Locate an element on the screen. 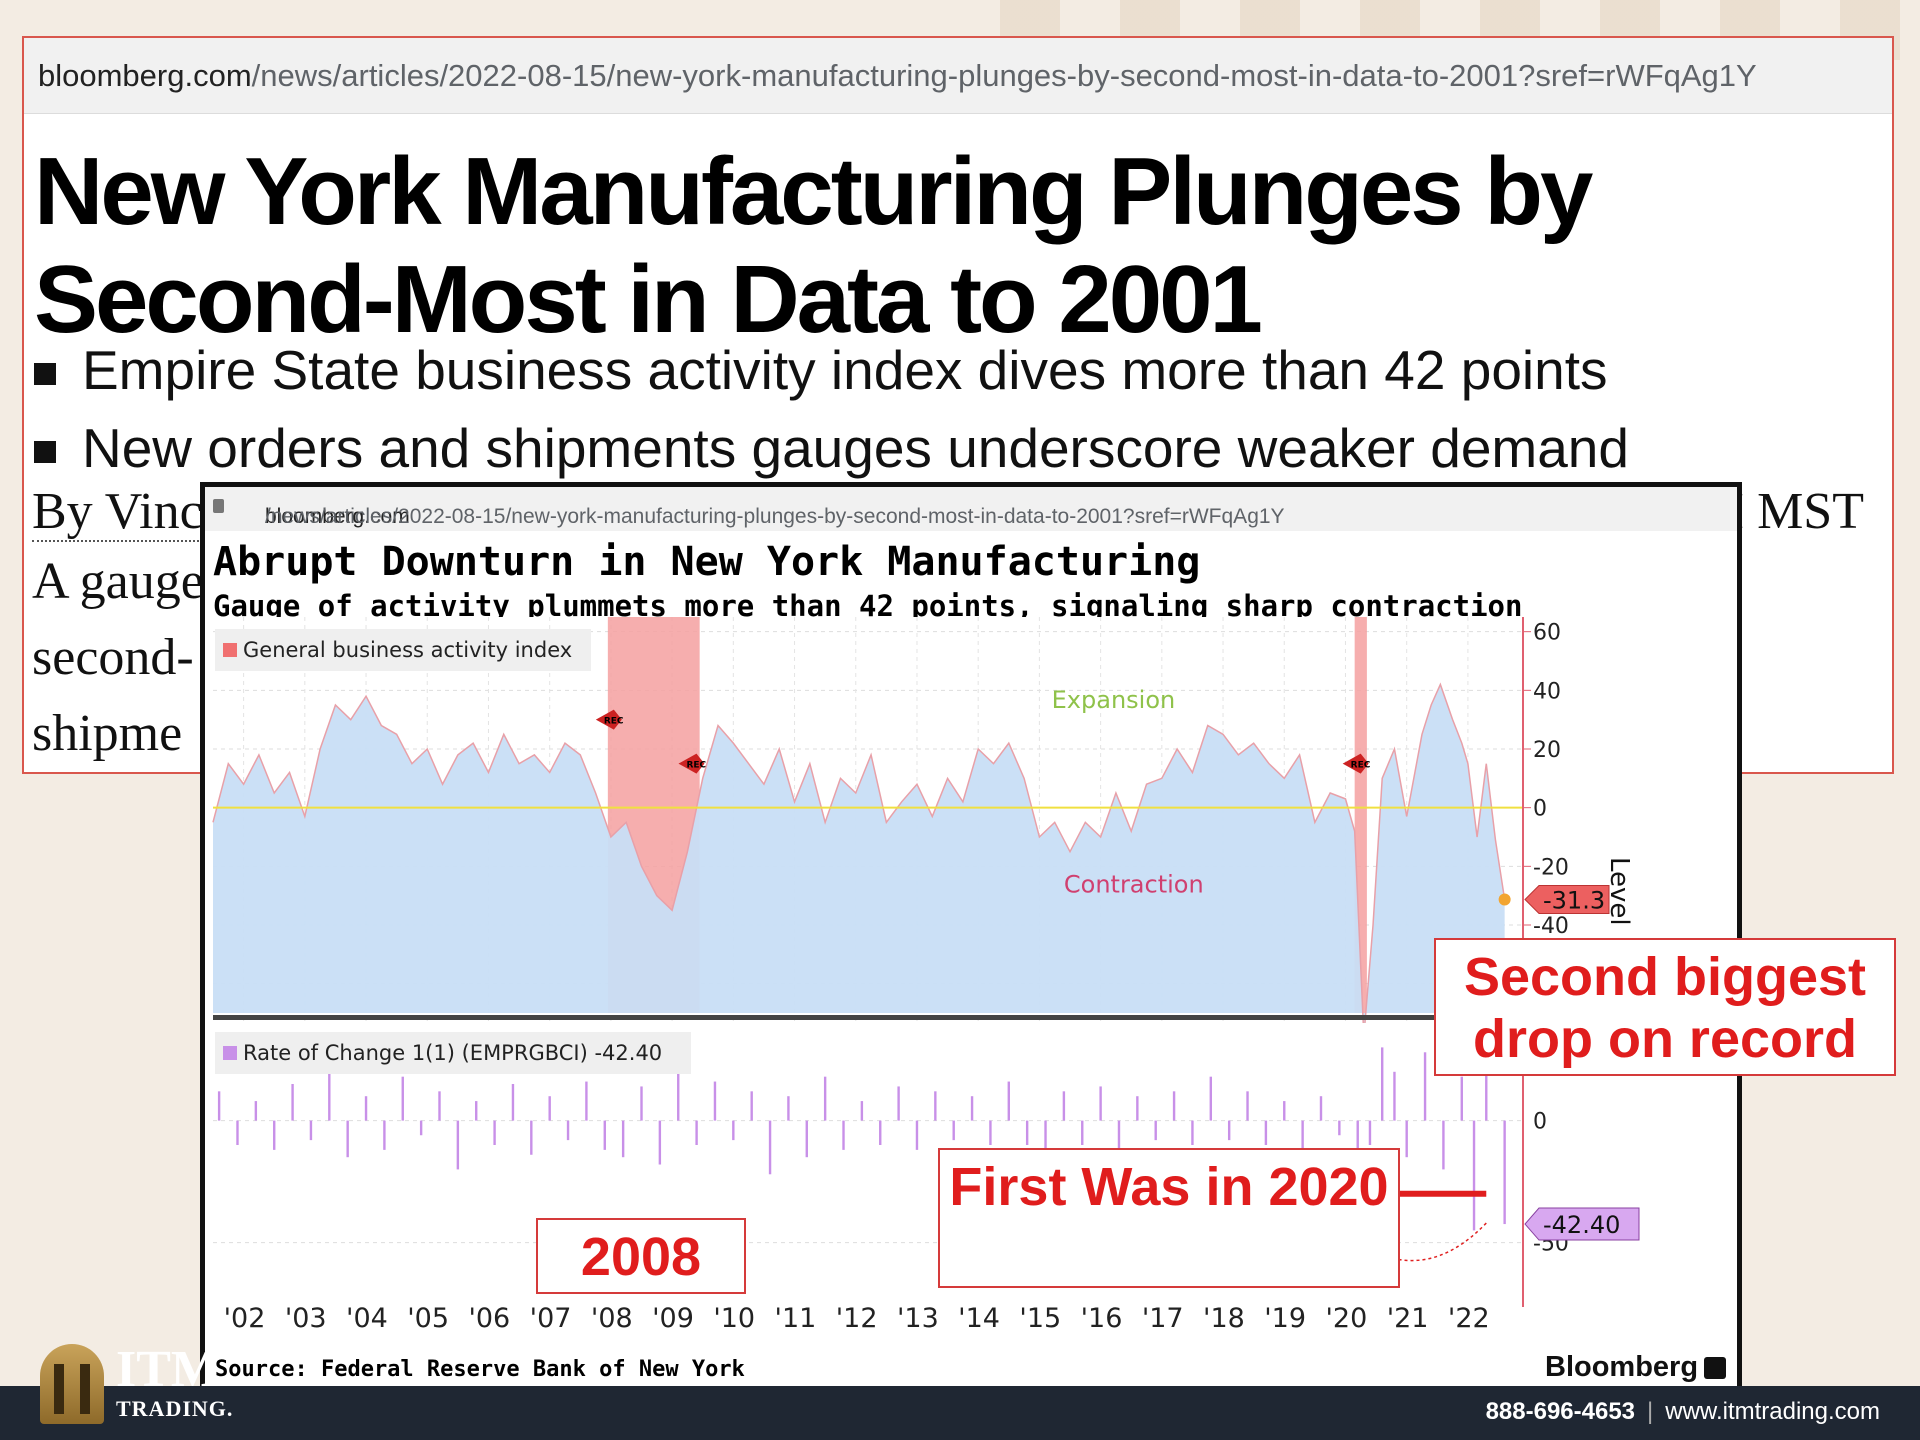 This screenshot has height=1440, width=1920. legend-upper: General business activity index is located at coordinates (403, 650).